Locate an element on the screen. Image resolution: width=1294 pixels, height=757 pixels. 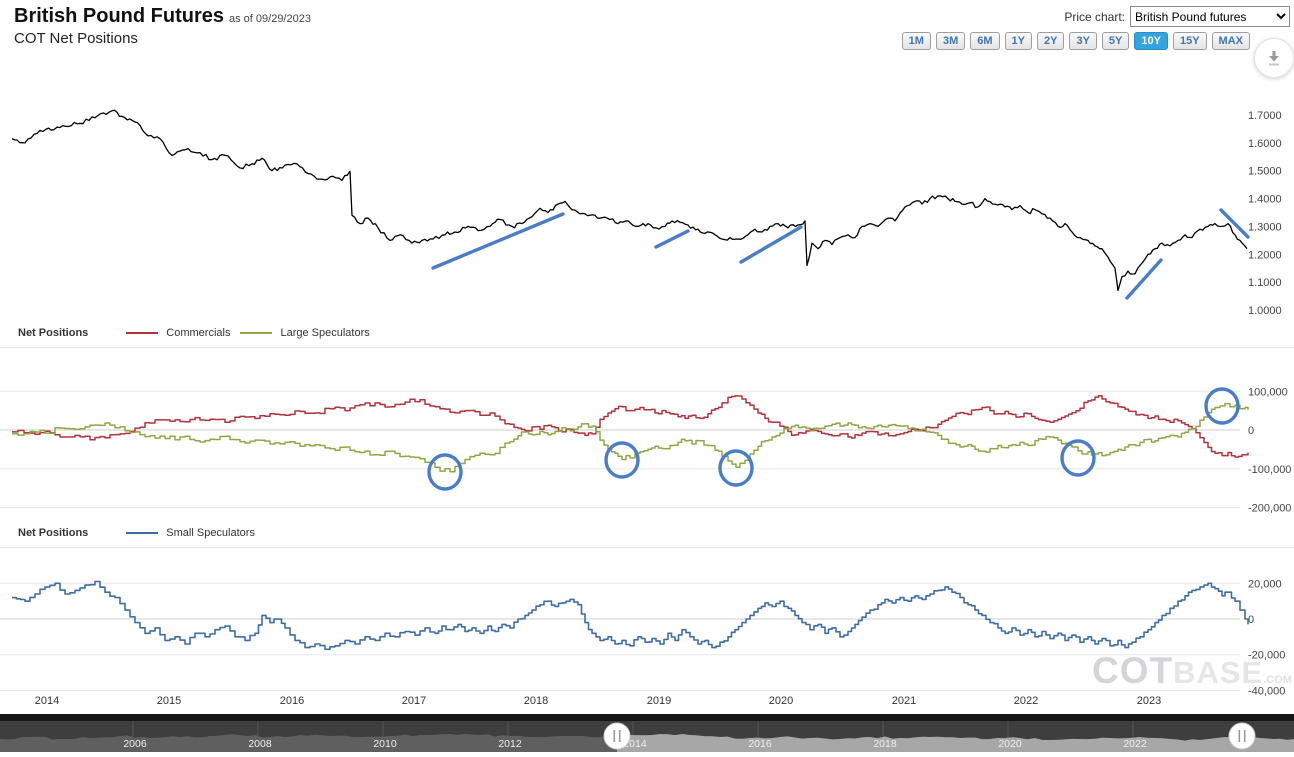
navigator-year-label: 2022 is located at coordinates (1135, 744).